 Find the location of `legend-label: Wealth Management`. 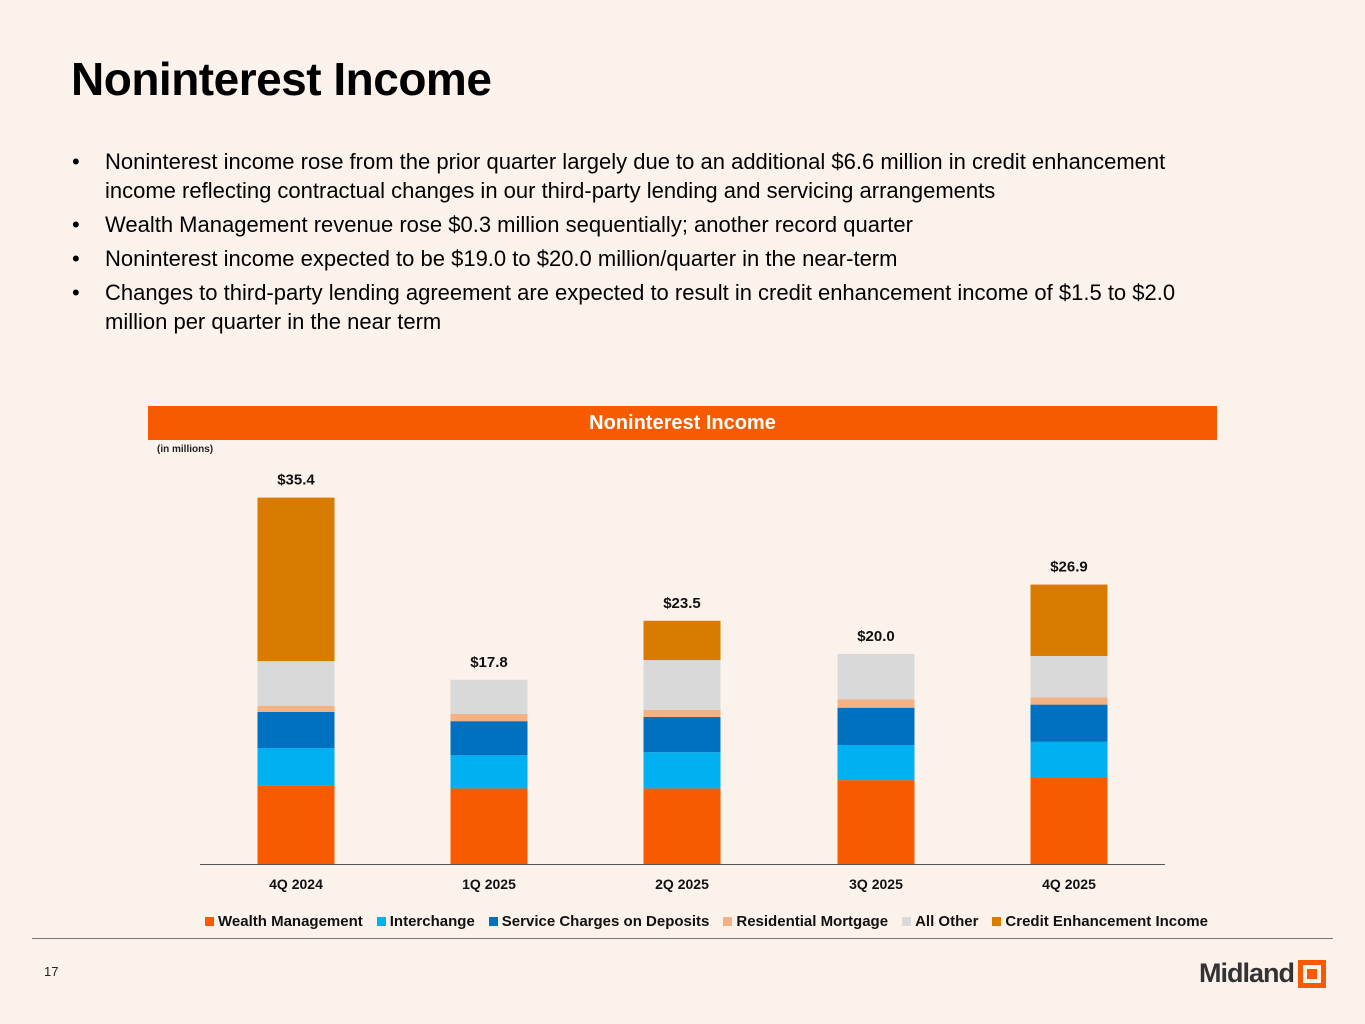

legend-label: Wealth Management is located at coordinates (290, 921).